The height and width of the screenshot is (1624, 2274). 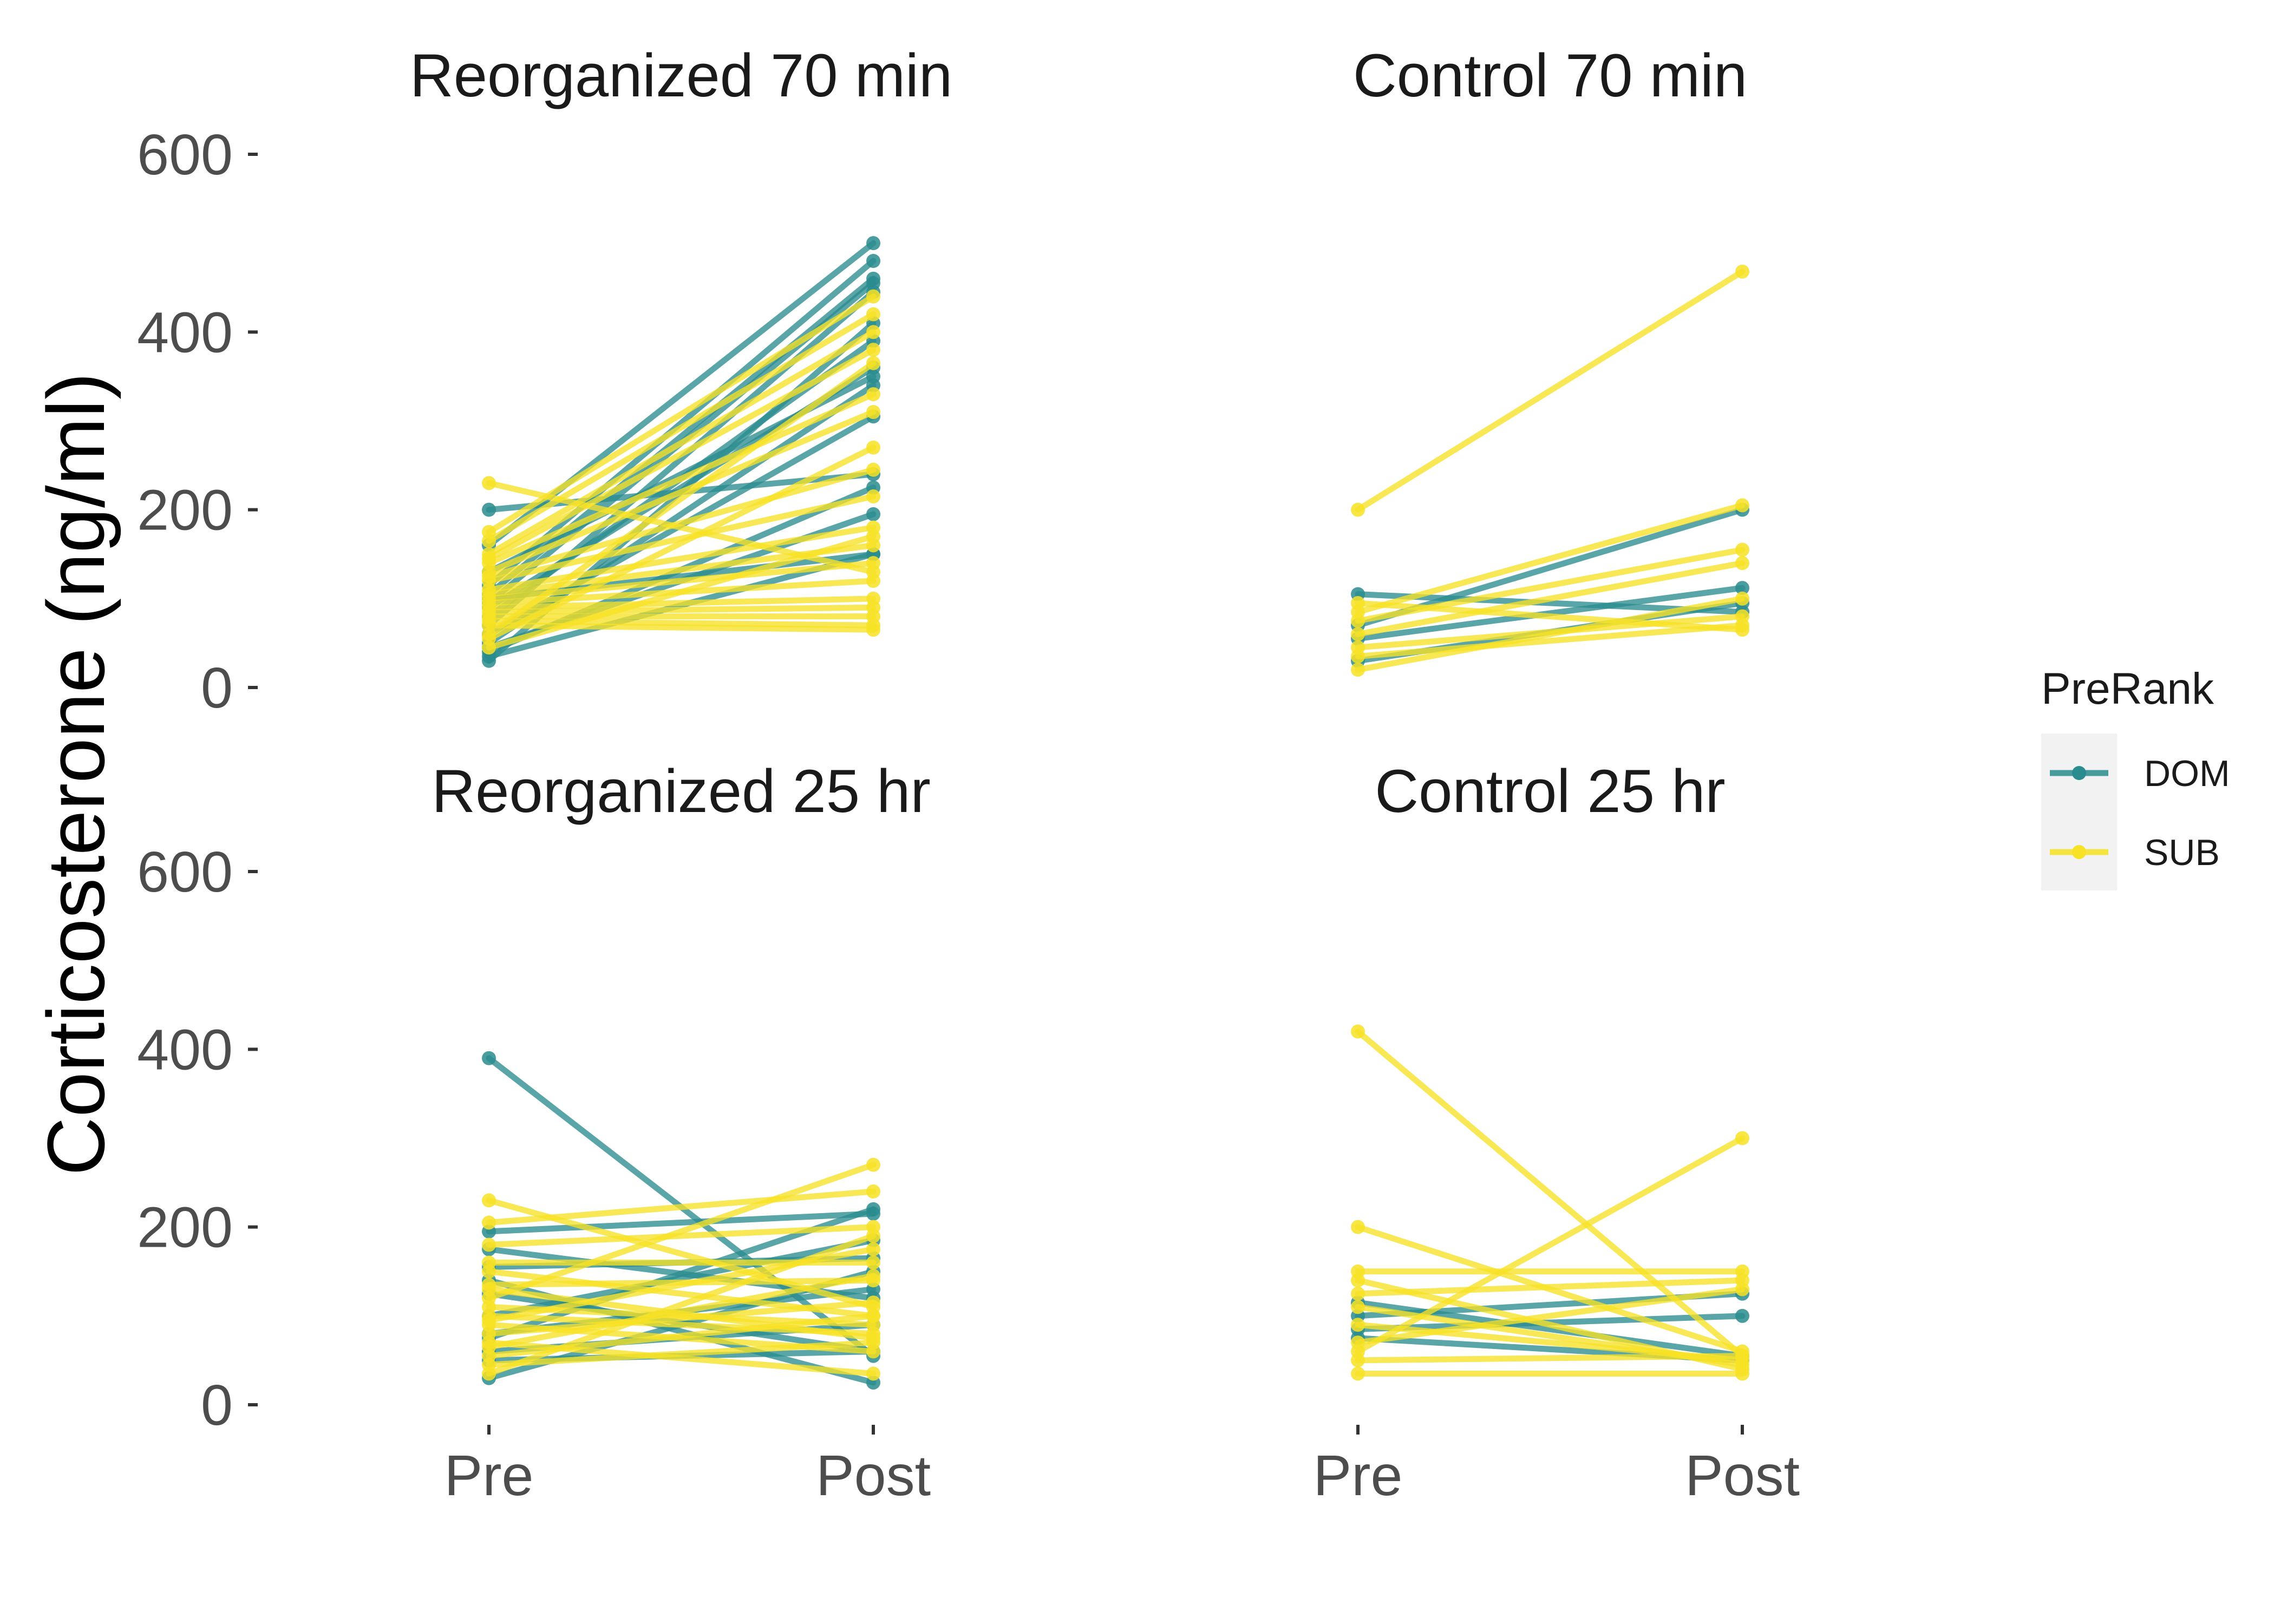 I want to click on facet-title: Control 25 hr, so click(x=1550, y=791).